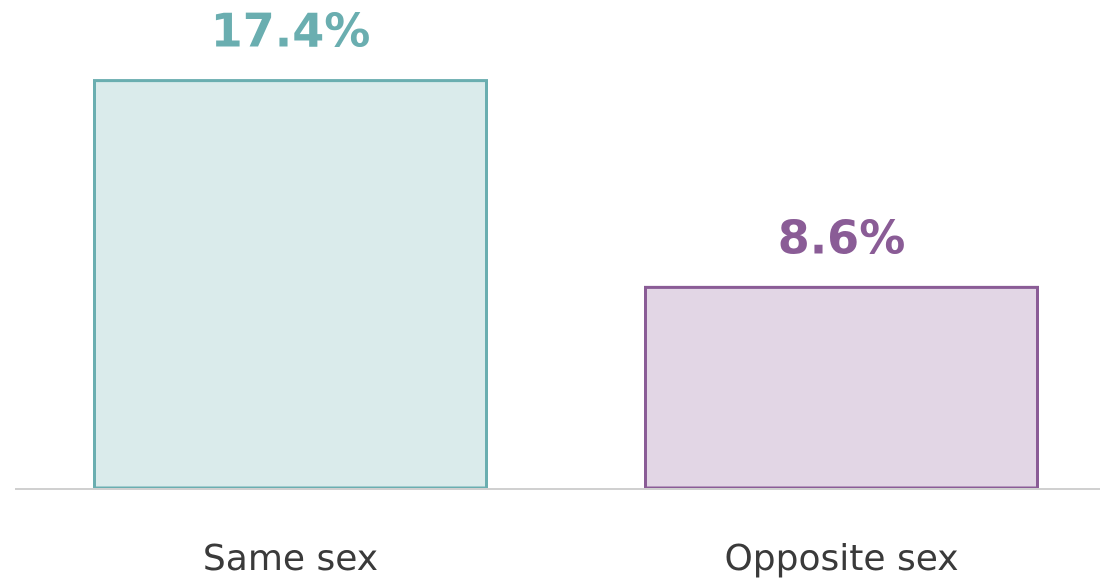 The image size is (1100, 586). What do you see at coordinates (841, 386) in the screenshot?
I see `bar-fill` at bounding box center [841, 386].